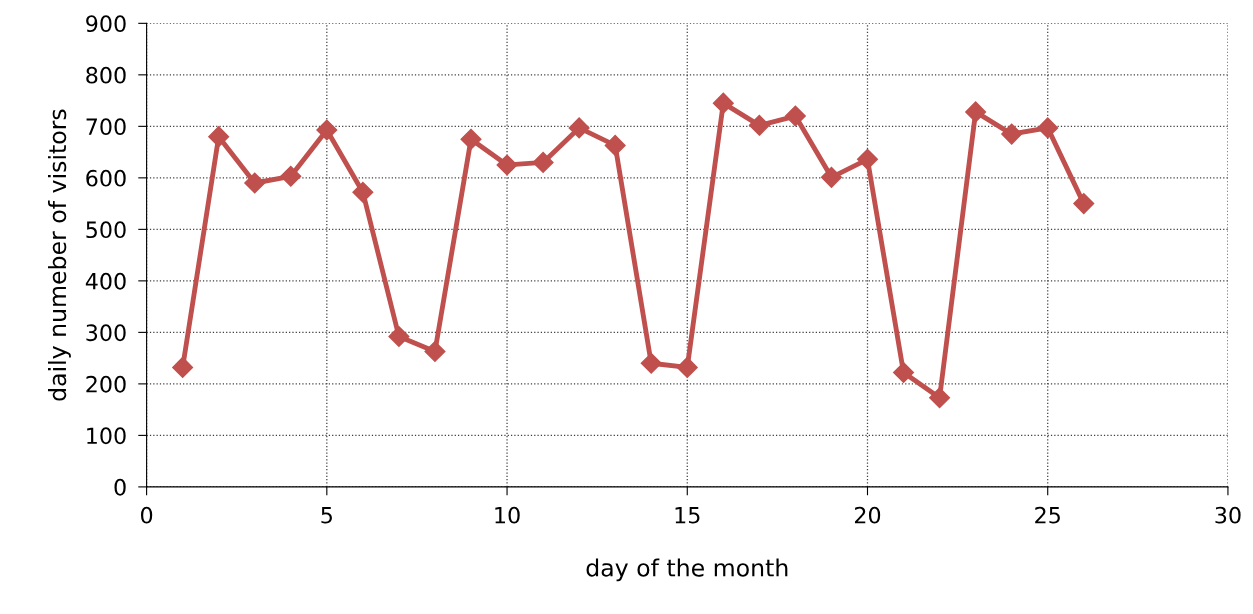 The image size is (1253, 614). I want to click on y-tick-label: 800, so click(106, 75).